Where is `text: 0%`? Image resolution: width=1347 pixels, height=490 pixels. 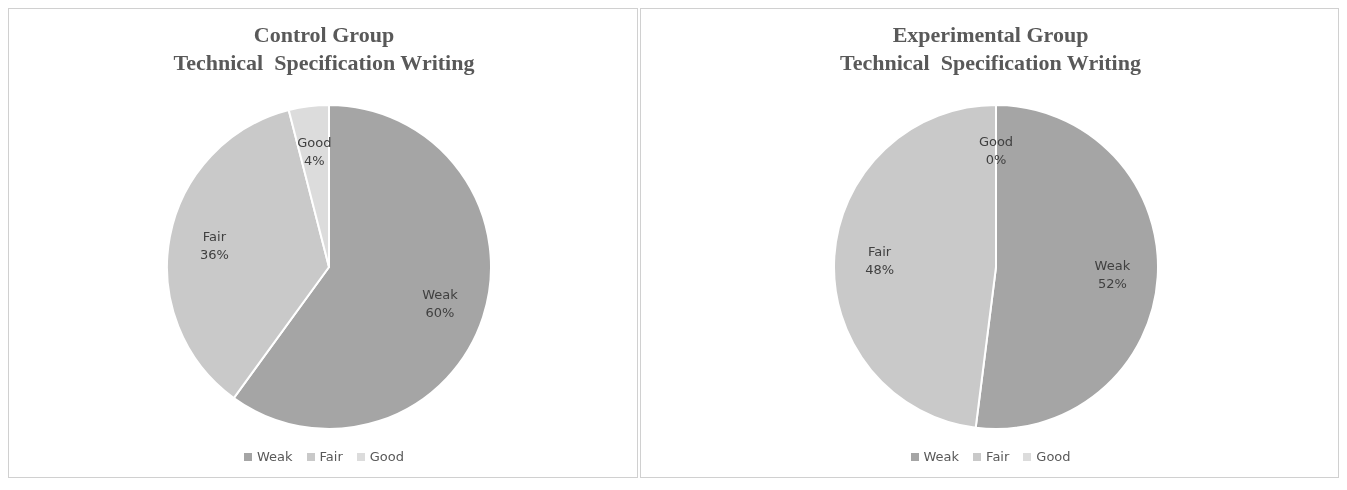 text: 0% is located at coordinates (995, 160).